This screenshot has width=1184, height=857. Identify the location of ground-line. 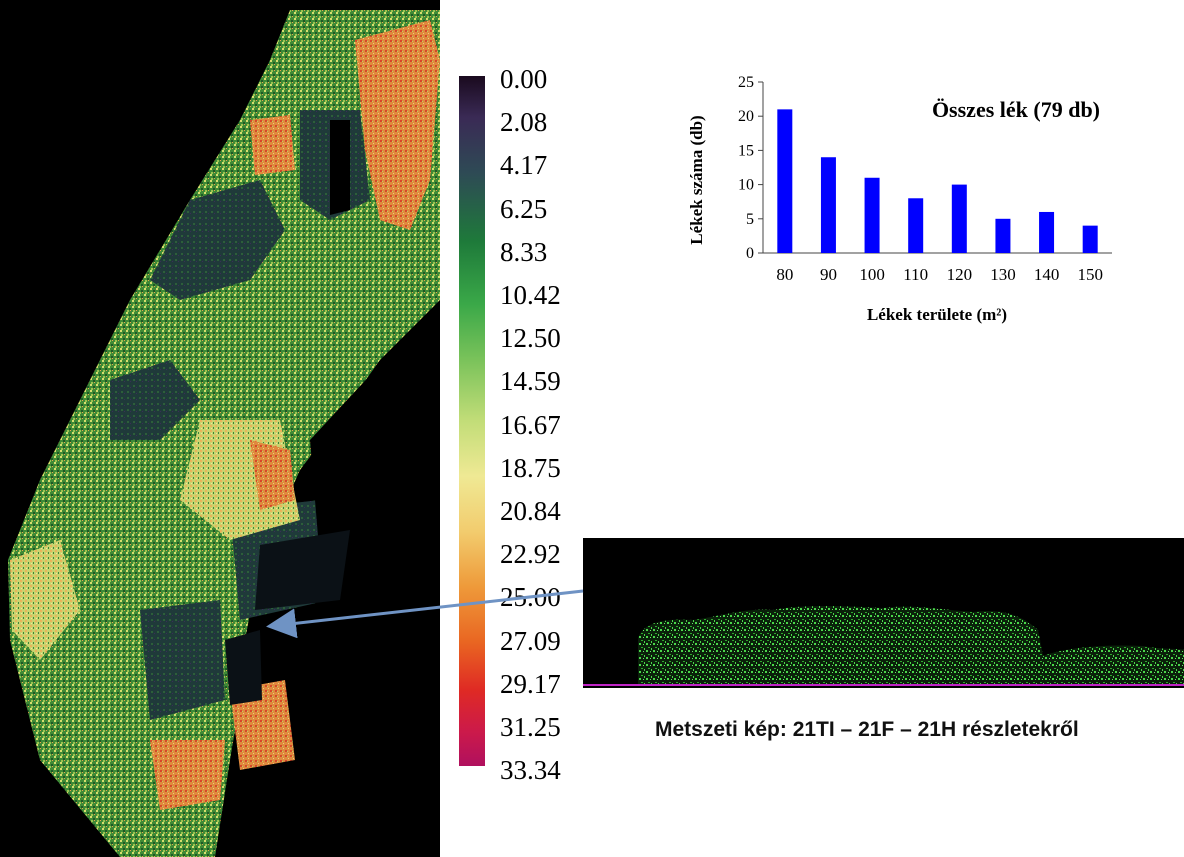
(883, 685).